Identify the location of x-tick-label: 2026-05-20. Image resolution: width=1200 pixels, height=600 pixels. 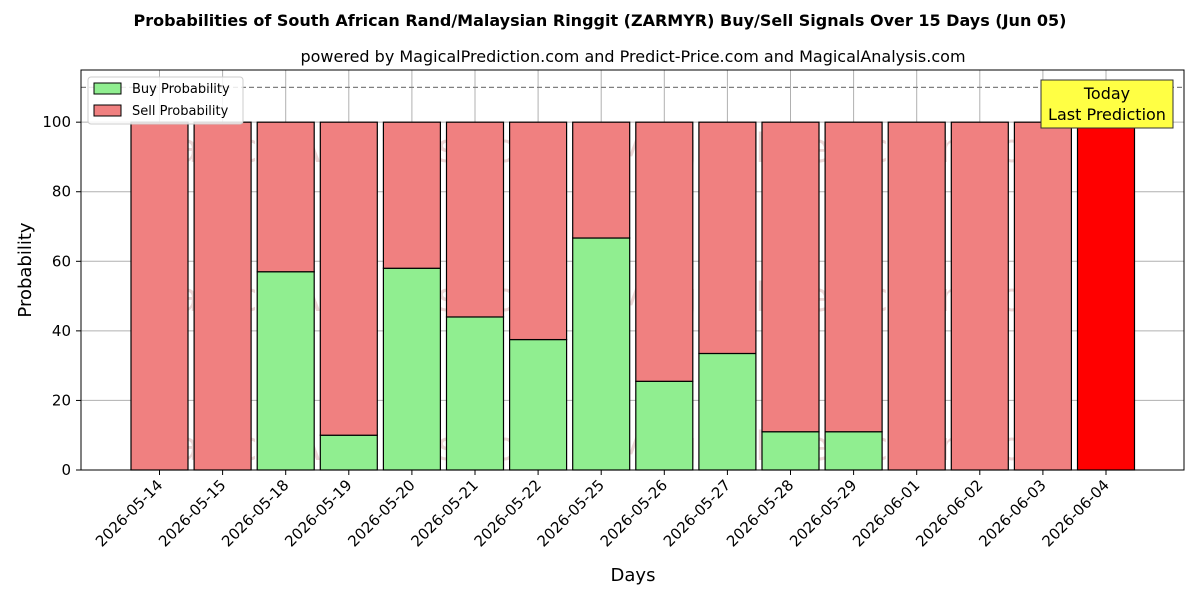
(381, 513).